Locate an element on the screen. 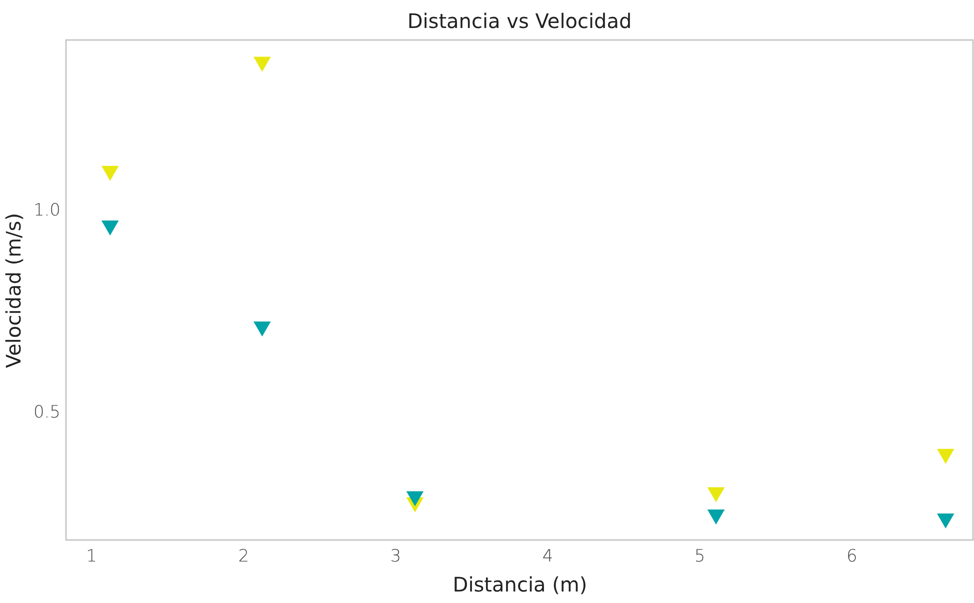  chart-title: Distancia vs Velocidad is located at coordinates (519, 21).